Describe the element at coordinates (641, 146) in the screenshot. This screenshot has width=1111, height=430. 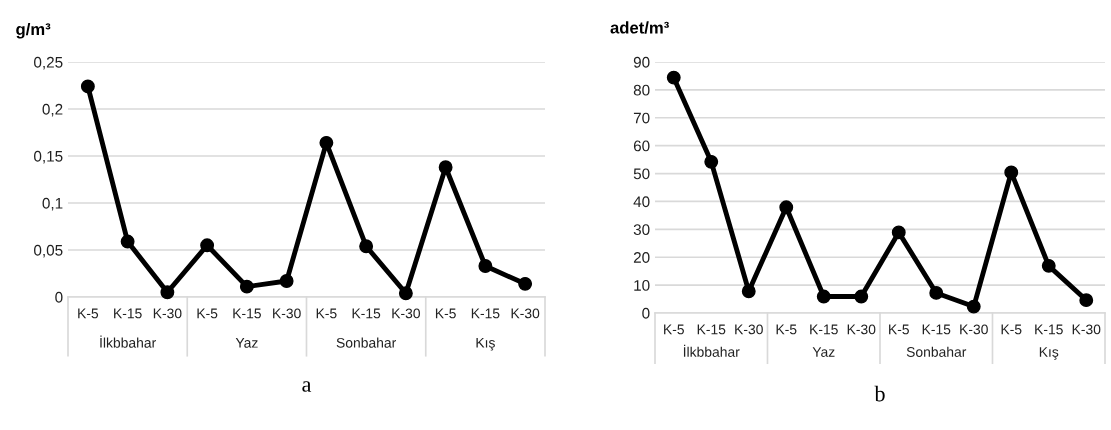
I see `y-tick-label: 60` at that location.